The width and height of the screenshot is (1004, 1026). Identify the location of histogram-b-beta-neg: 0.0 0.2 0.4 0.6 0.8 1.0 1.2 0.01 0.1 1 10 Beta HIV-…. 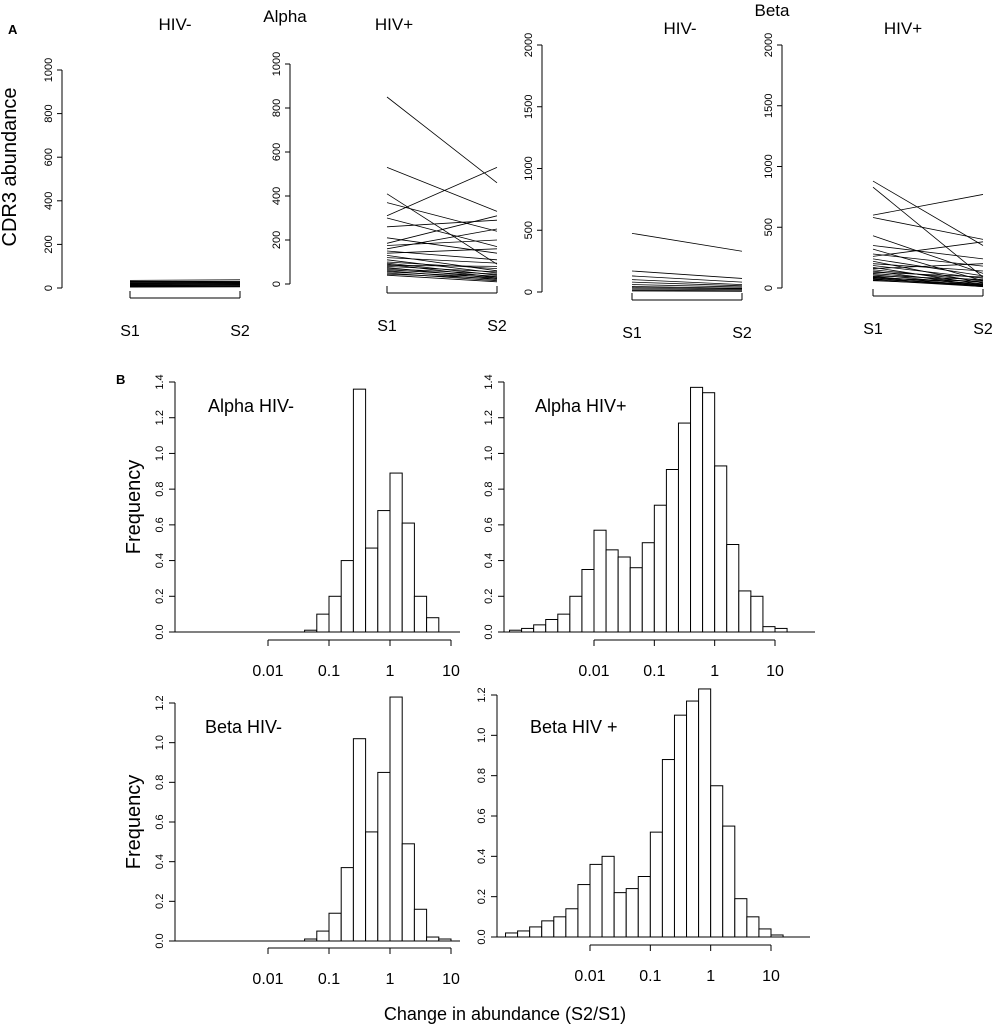
(291, 841).